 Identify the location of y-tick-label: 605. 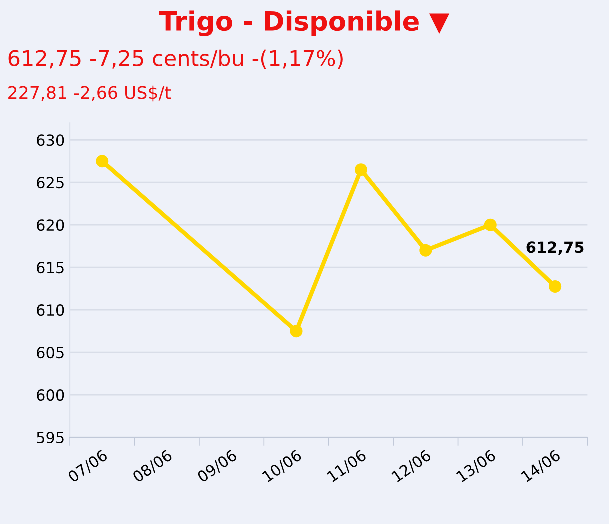
(50, 353).